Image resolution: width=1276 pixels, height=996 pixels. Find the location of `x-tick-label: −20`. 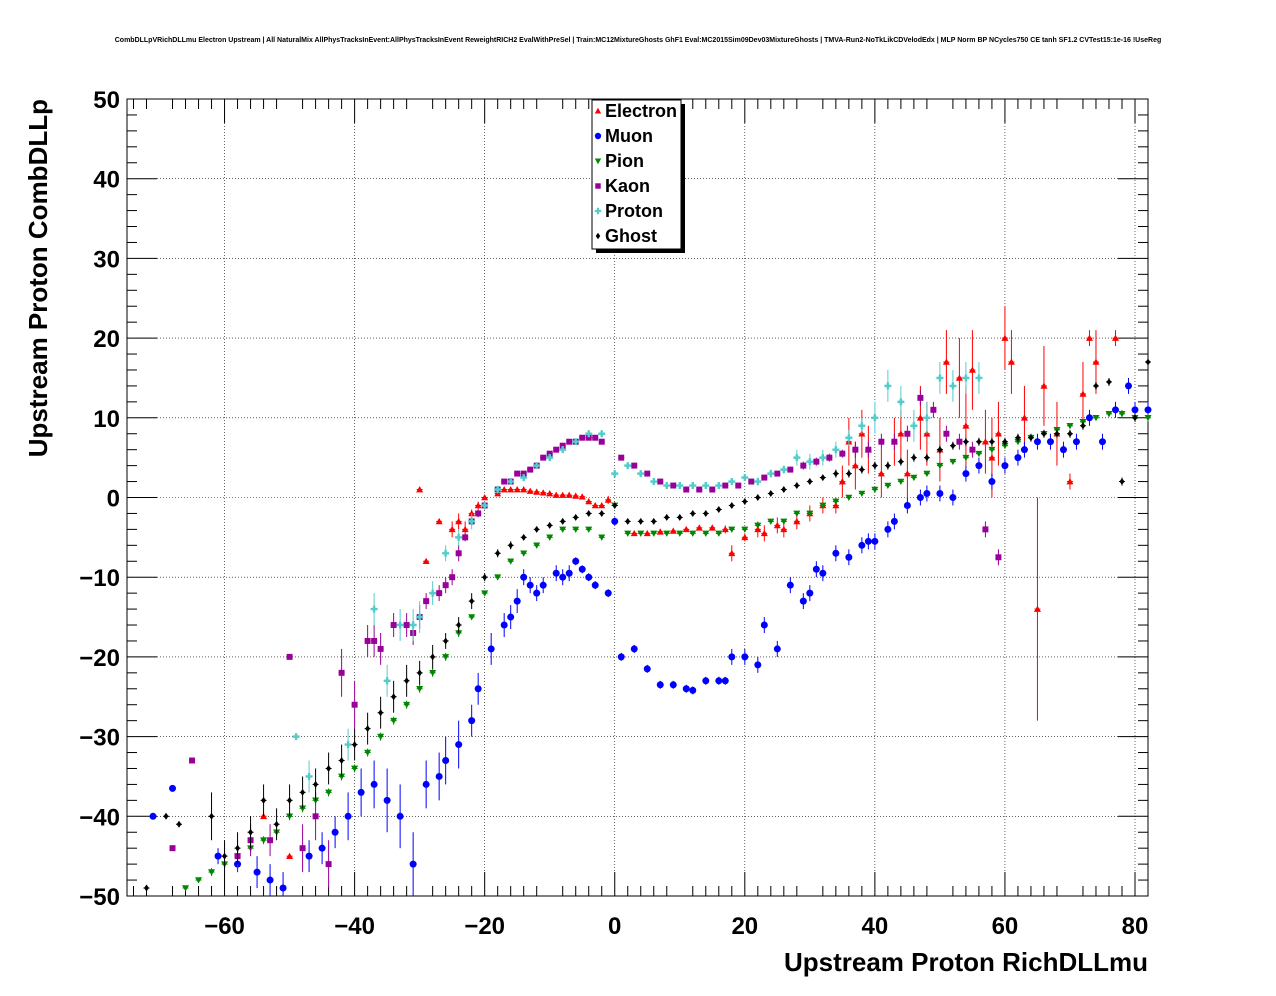

x-tick-label: −20 is located at coordinates (484, 926).